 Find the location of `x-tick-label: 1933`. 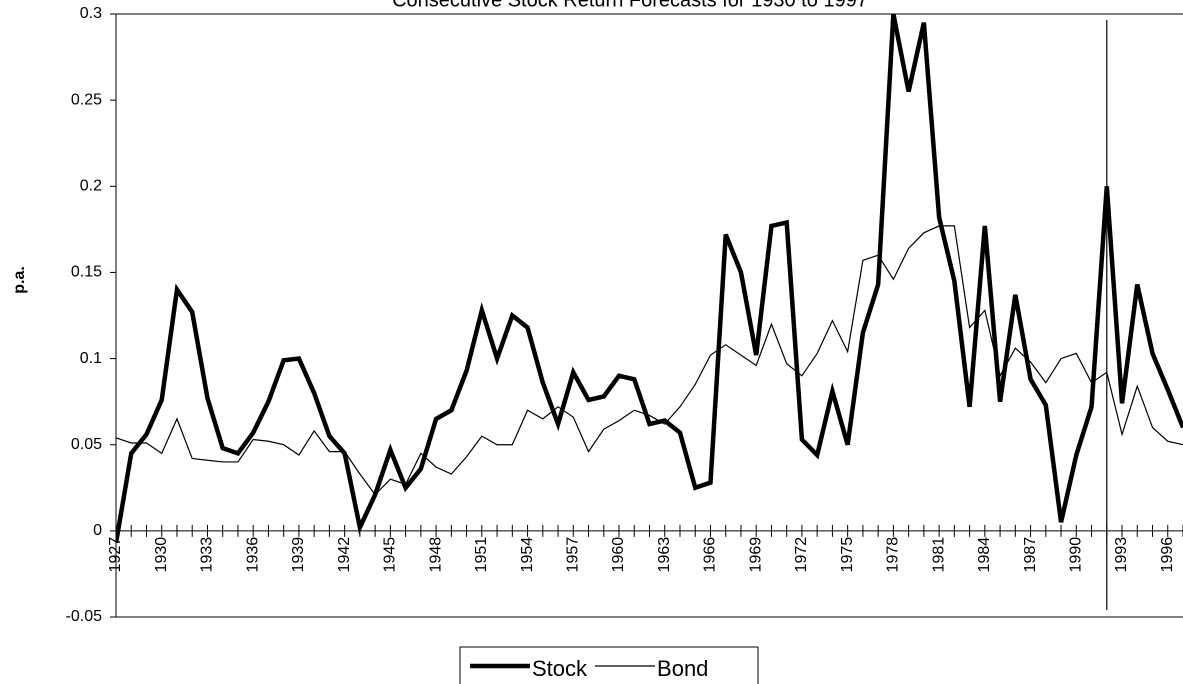

x-tick-label: 1933 is located at coordinates (207, 555).